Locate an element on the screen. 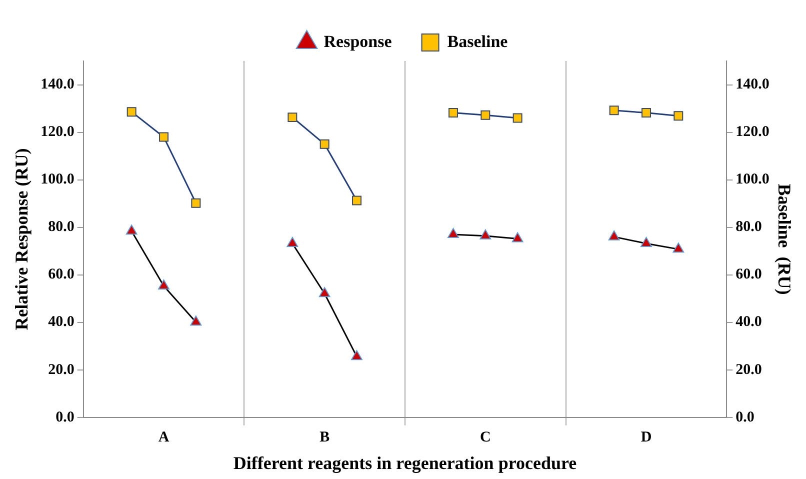  y-tick-label: 40.0 is located at coordinates (61, 322).